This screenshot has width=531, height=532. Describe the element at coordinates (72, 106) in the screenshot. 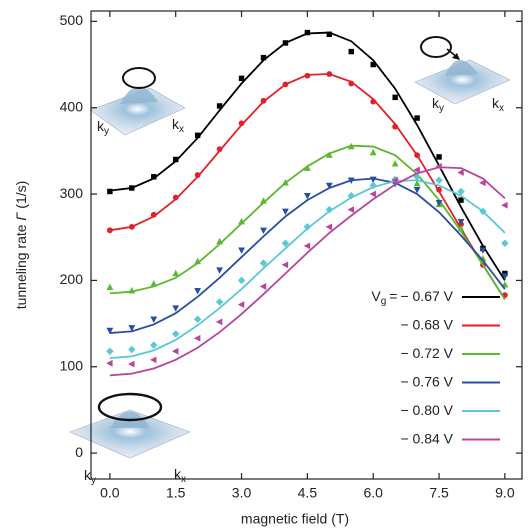

I see `y-tick-label: 400` at that location.